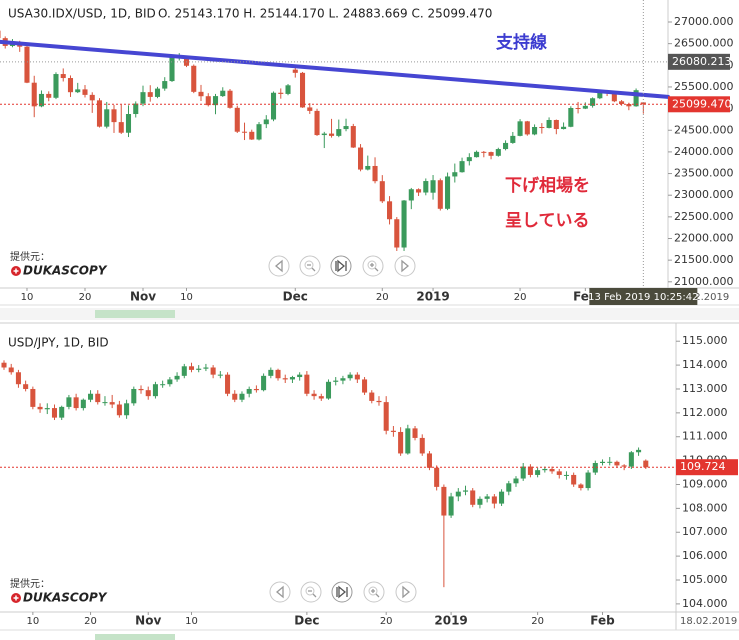 Image resolution: width=739 pixels, height=640 pixels. I want to click on y-tick-label: 104.000, so click(705, 603).